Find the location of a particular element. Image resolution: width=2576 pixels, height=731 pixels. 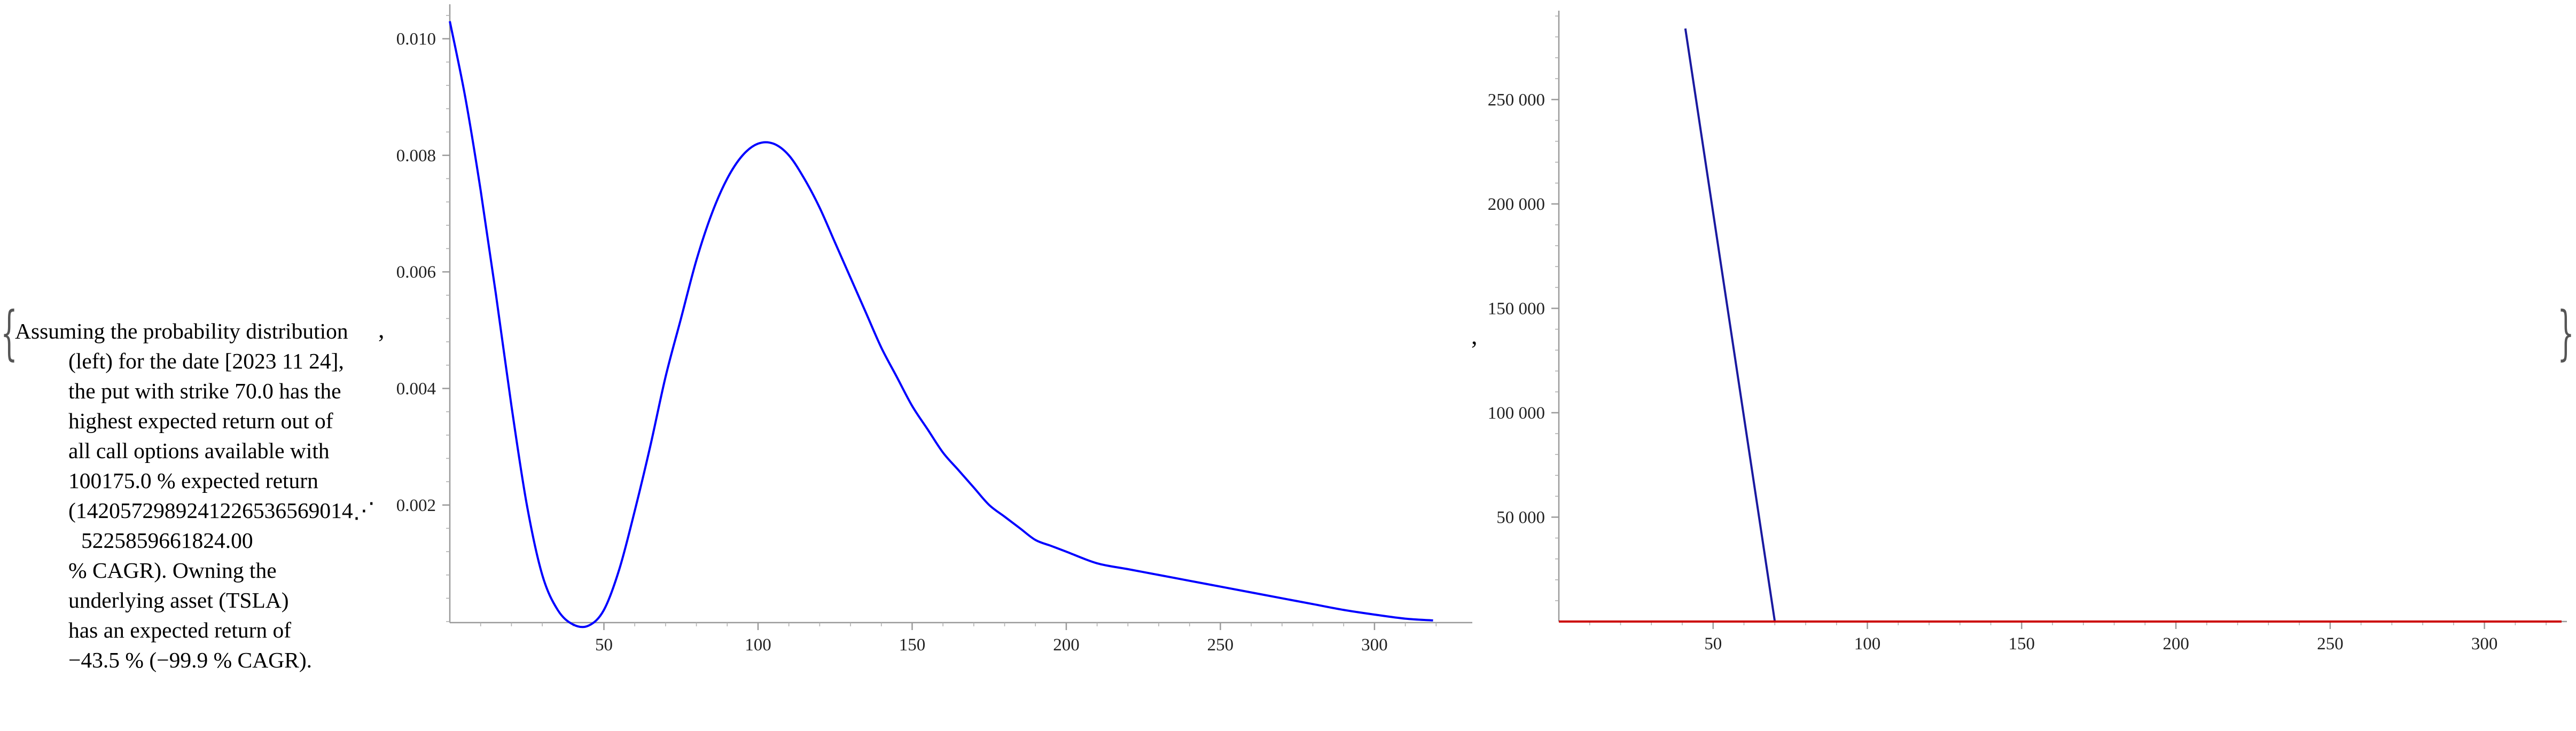

text-line: % CAGR). Owning the is located at coordinates (172, 570).